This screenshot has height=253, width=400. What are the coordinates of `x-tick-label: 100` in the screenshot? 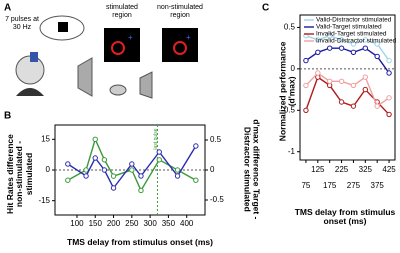 It's located at (77, 223).